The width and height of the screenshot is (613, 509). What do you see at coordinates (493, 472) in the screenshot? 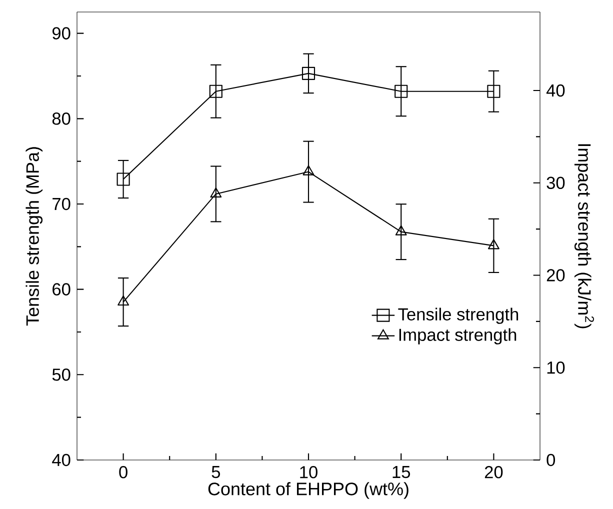
I see `x-tick-label: 20` at bounding box center [493, 472].